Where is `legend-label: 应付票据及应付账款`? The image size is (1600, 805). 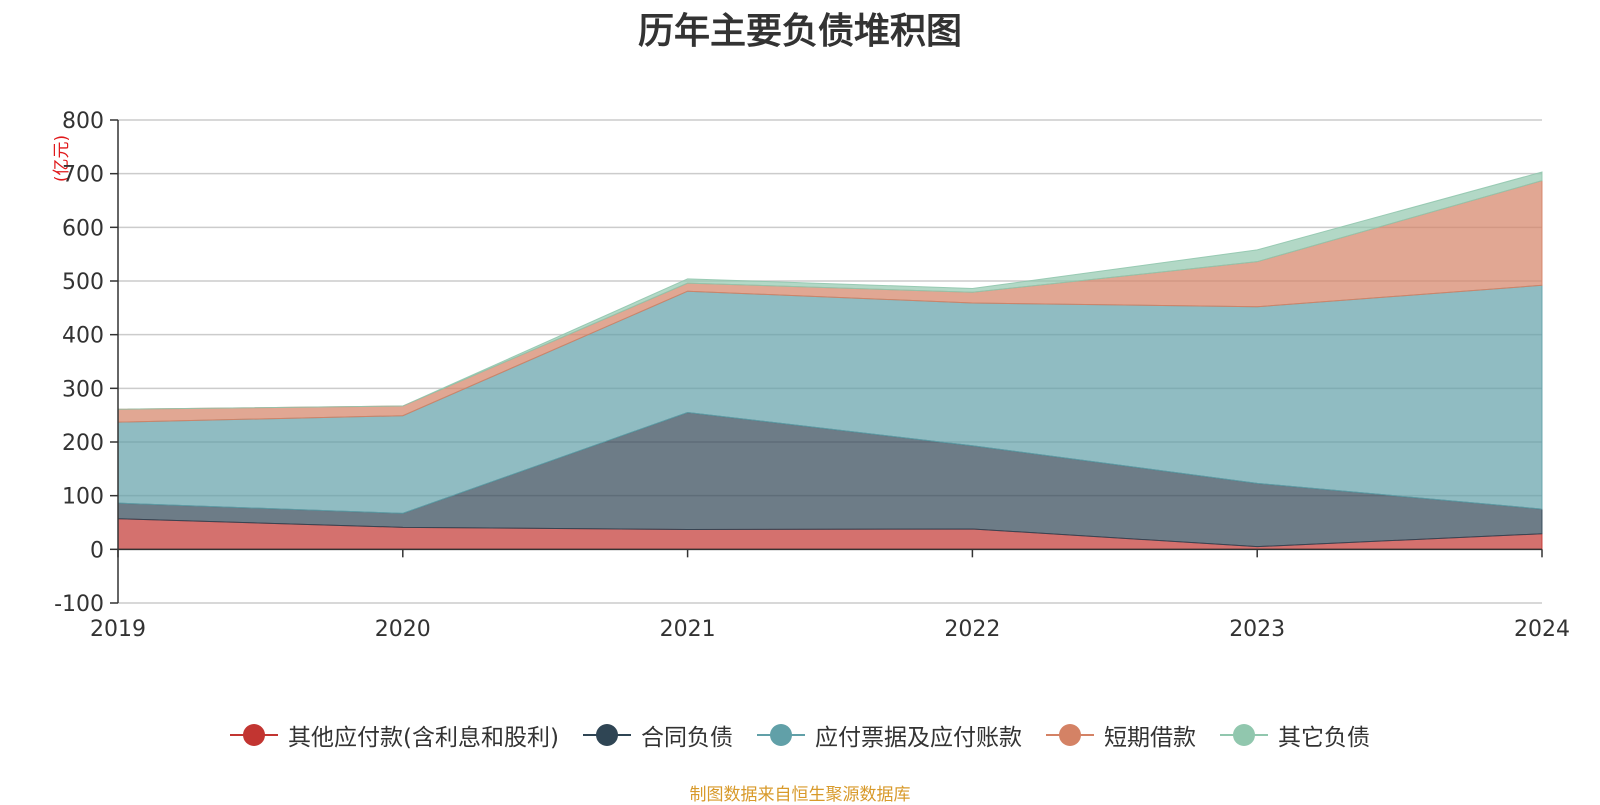 legend-label: 应付票据及应付账款 is located at coordinates (918, 738).